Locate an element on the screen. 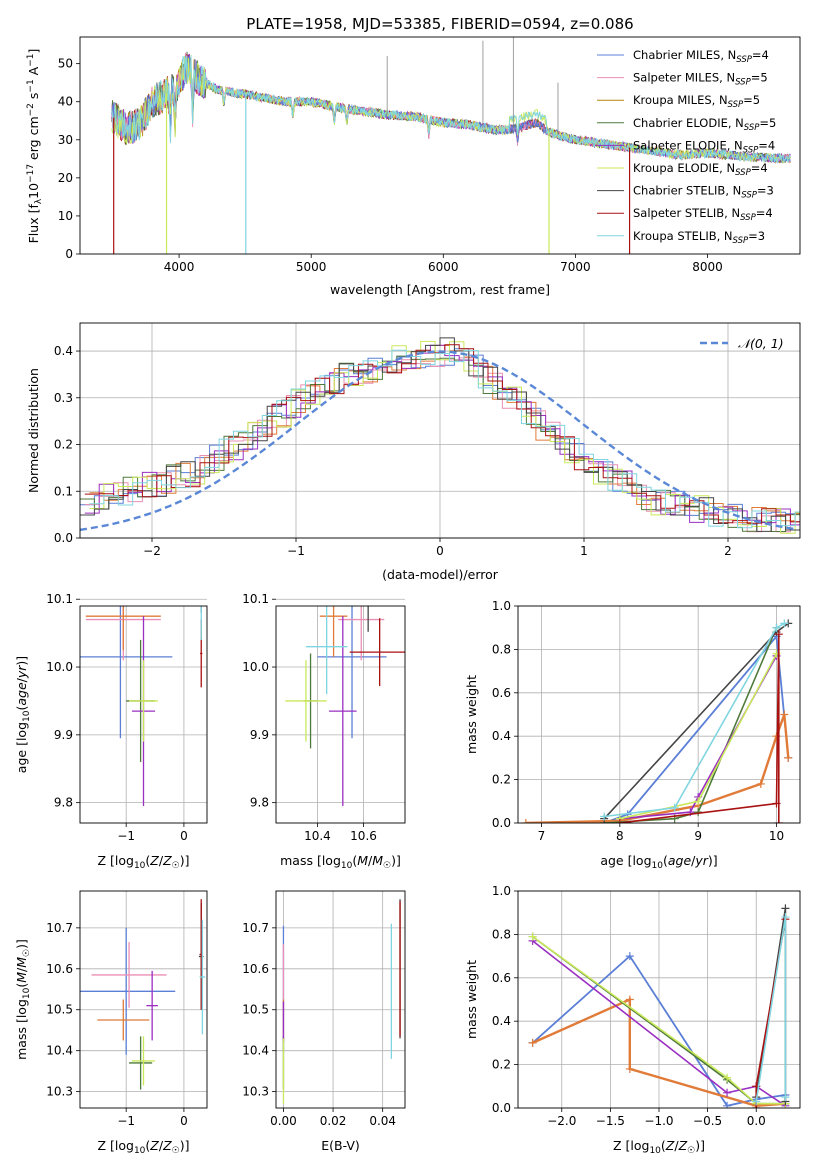 The height and width of the screenshot is (1174, 819). y-tick-label: 10.3 is located at coordinates (255, 1092).